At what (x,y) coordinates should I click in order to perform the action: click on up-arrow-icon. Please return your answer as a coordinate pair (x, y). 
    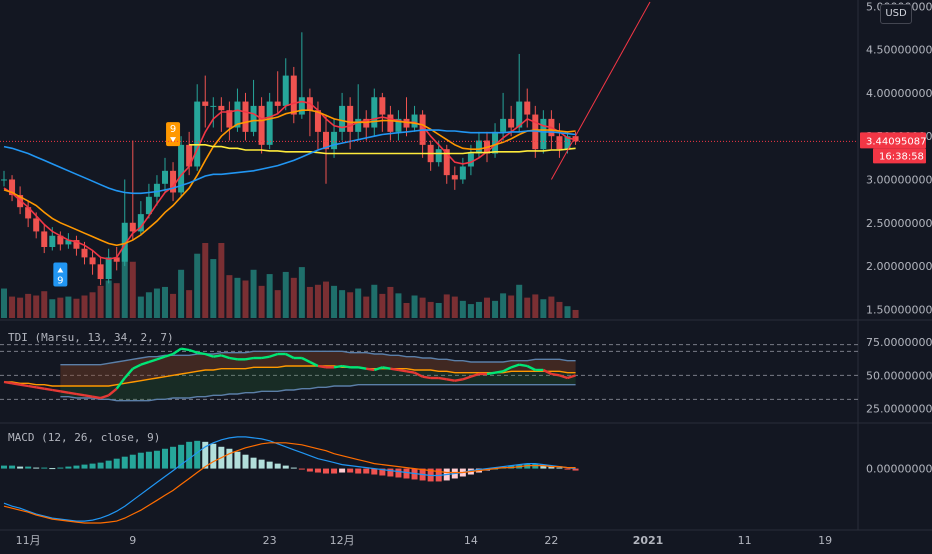
    Looking at the image, I should click on (60, 270).